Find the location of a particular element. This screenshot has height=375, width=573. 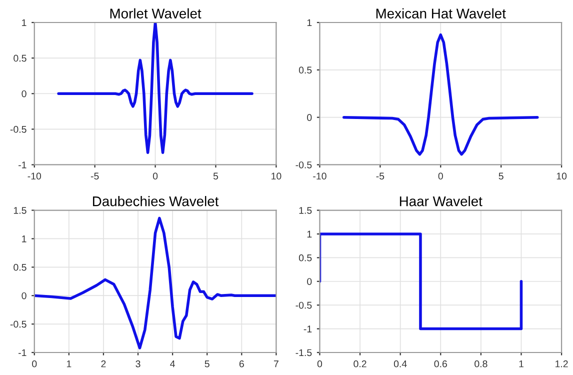

x-tick-label: 0.4 is located at coordinates (400, 364).